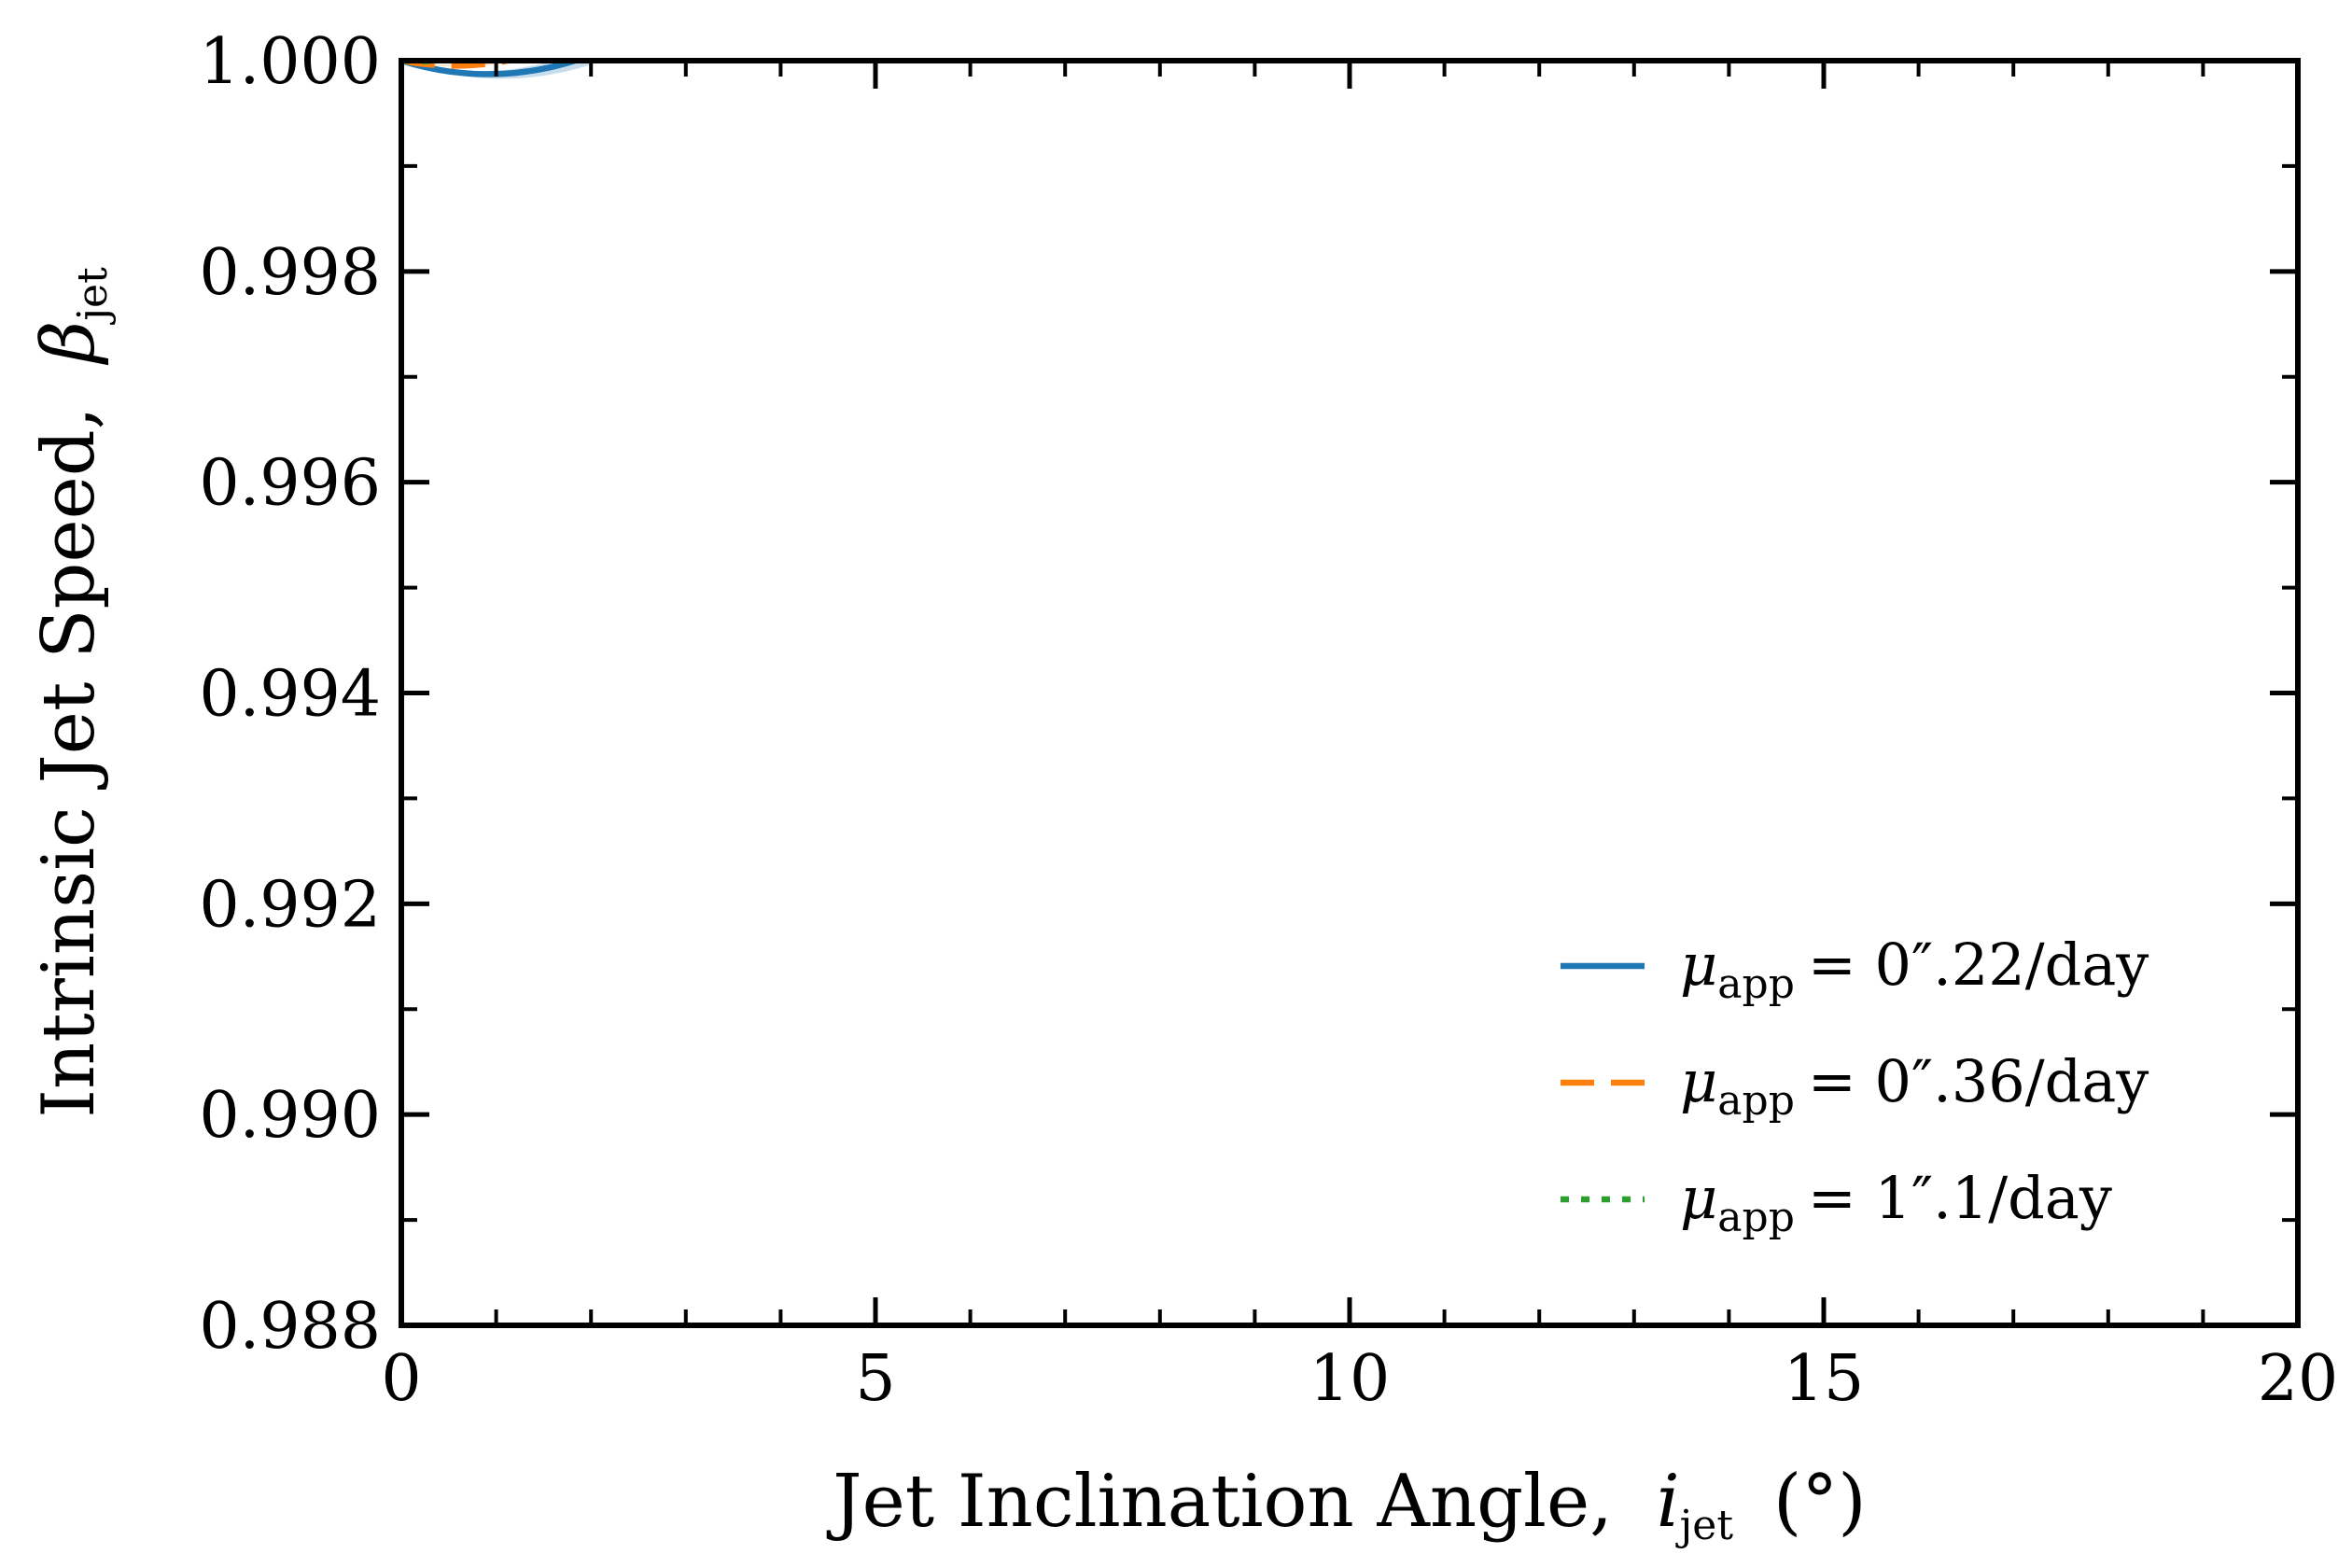 The width and height of the screenshot is (2352, 1568). What do you see at coordinates (1219, 1502) in the screenshot?
I see `x-axis-title-text: Jet Inclination Angle,` at bounding box center [1219, 1502].